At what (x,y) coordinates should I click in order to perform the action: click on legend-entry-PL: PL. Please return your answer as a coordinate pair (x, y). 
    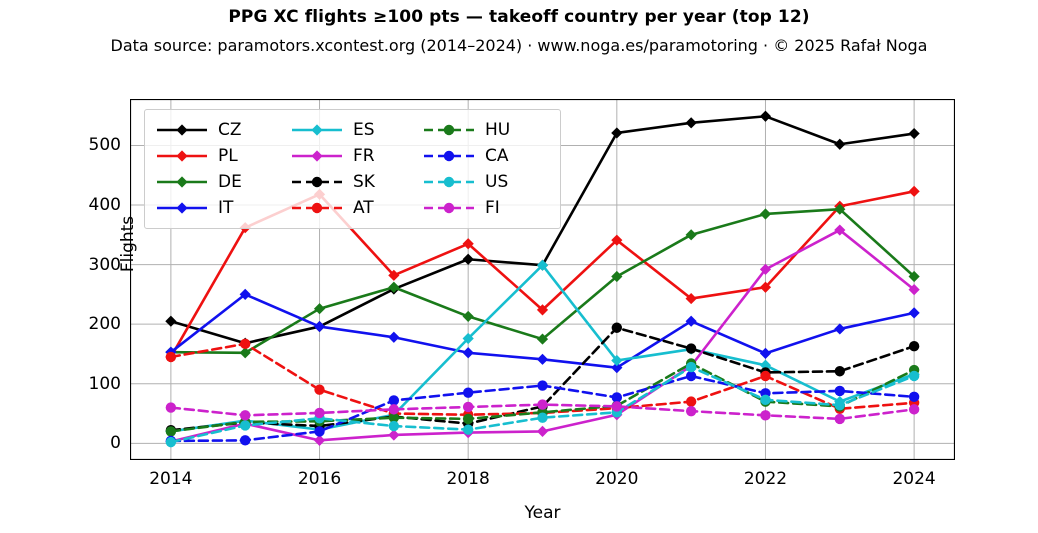
    Looking at the image, I should click on (222, 156).